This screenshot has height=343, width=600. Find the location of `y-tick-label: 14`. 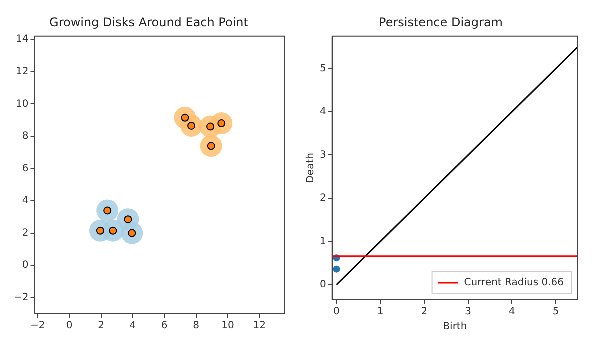

y-tick-label: 14 is located at coordinates (22, 40).